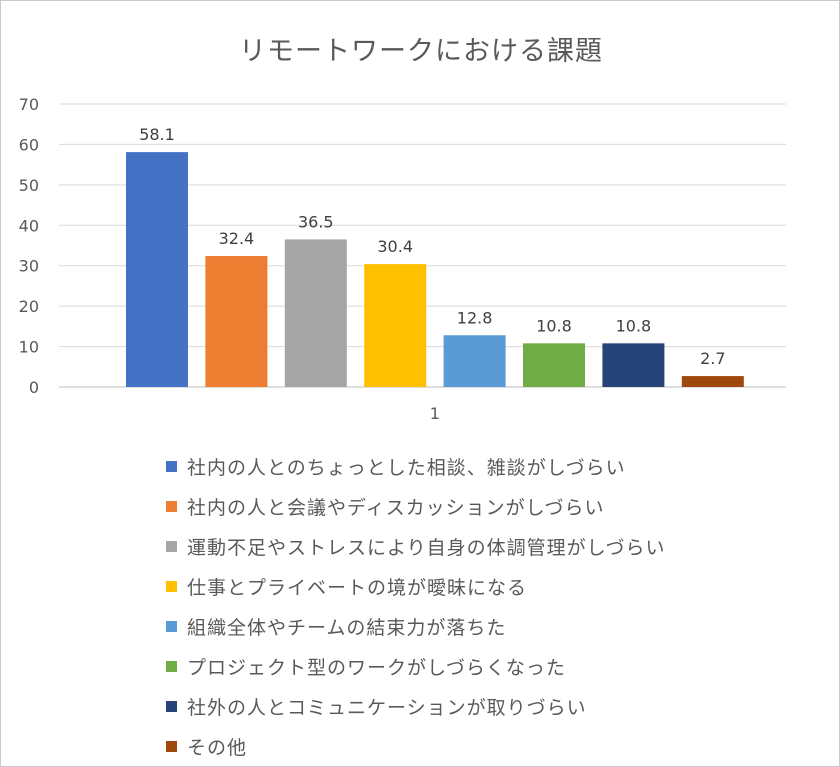 The height and width of the screenshot is (767, 840). What do you see at coordinates (475, 317) in the screenshot?
I see `data-label: 12.8` at bounding box center [475, 317].